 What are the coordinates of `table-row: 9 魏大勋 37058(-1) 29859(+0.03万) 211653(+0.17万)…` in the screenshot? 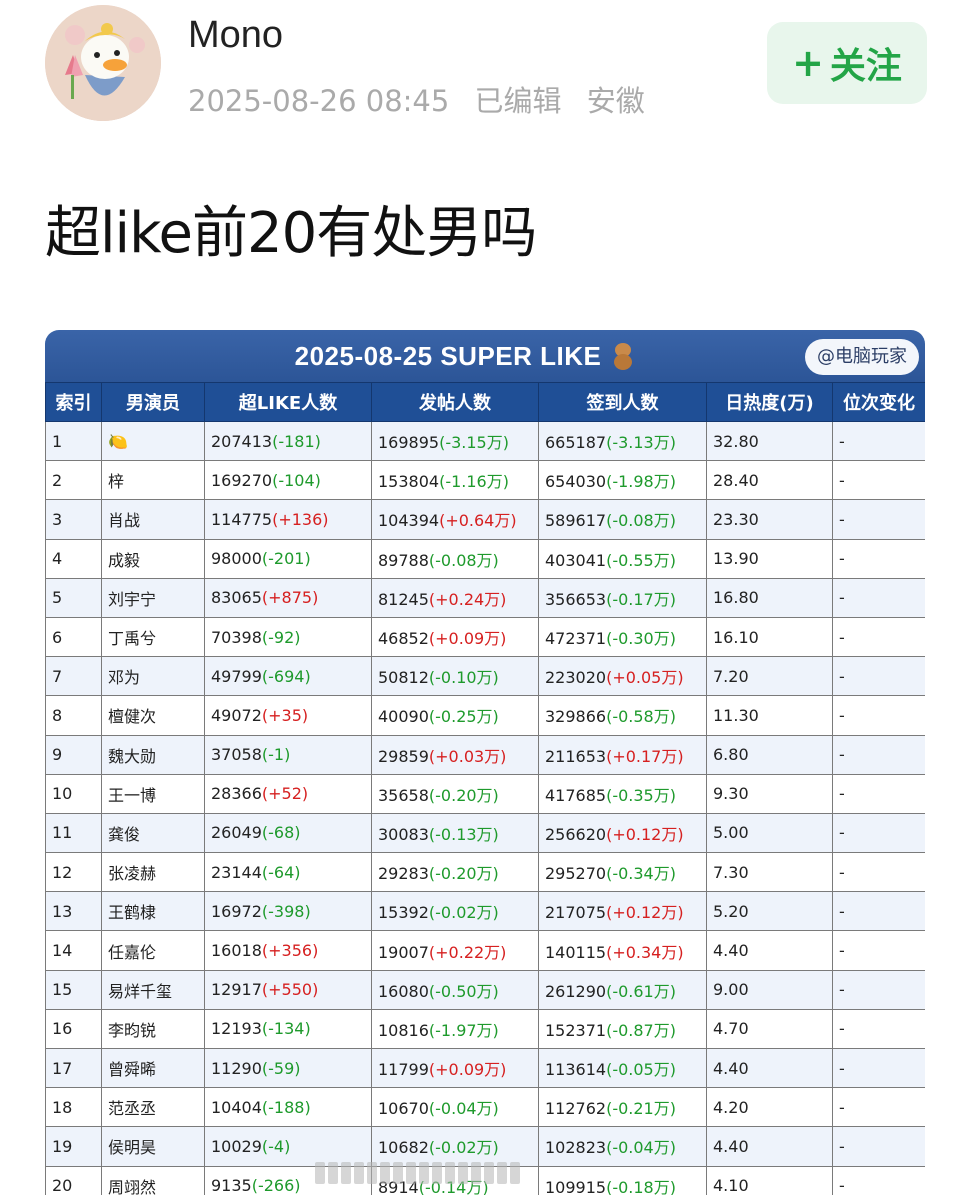 It's located at (485, 754).